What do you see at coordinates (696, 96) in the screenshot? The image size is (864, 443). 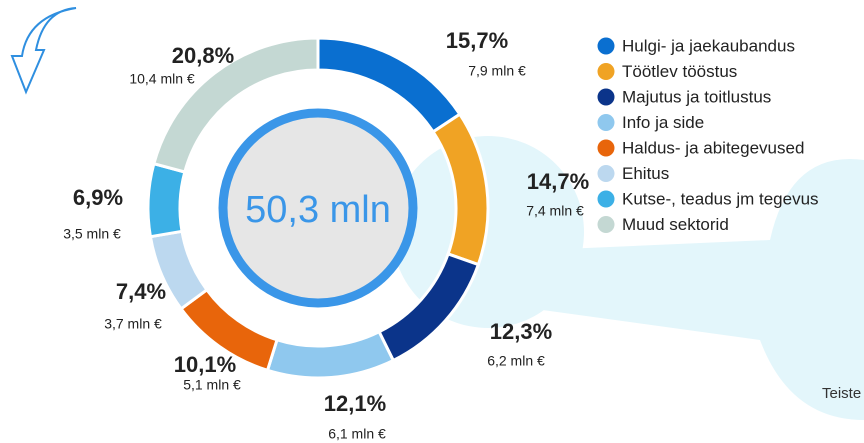 I see `legend-label: Majutus ja toitlustus` at bounding box center [696, 96].